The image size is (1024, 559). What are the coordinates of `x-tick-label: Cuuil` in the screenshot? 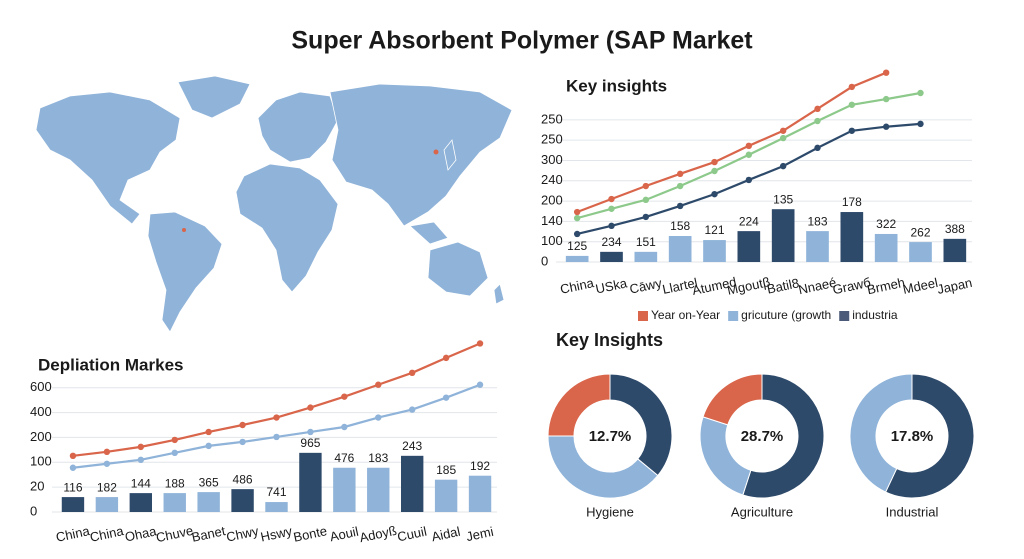 It's located at (412, 534).